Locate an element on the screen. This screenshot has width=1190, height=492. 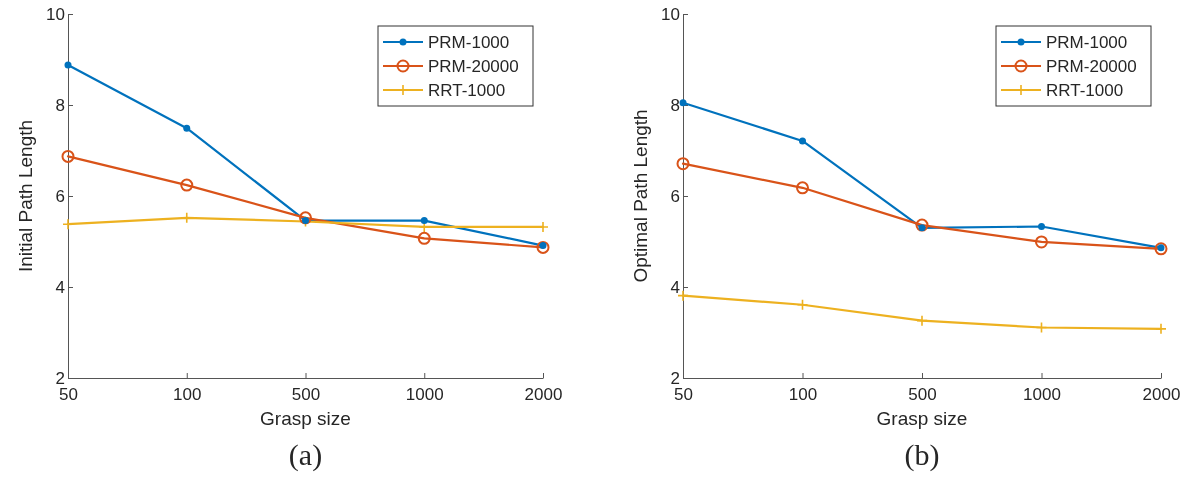
y-axis-title: Optimal Path Length is located at coordinates (640, 196).